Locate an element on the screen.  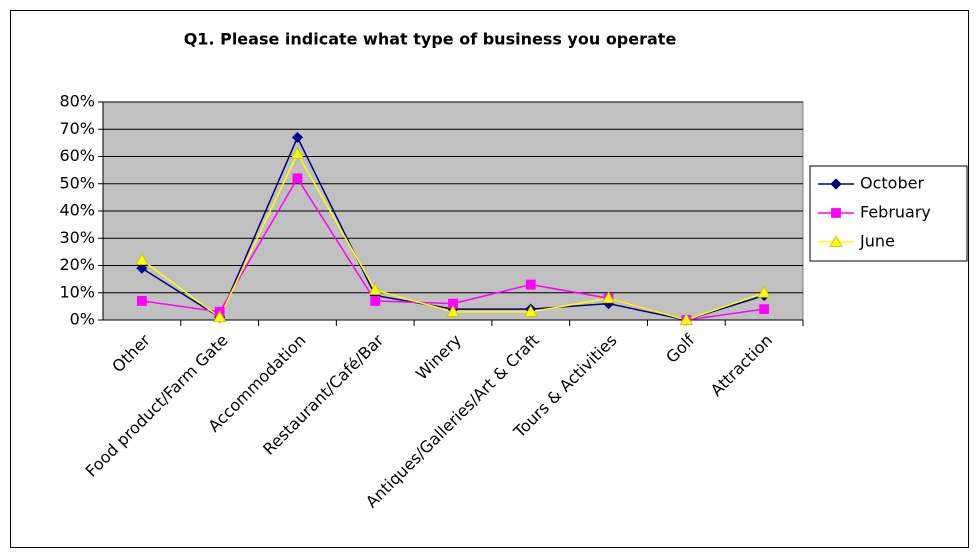
y-tick-label: 10% is located at coordinates (77, 291).